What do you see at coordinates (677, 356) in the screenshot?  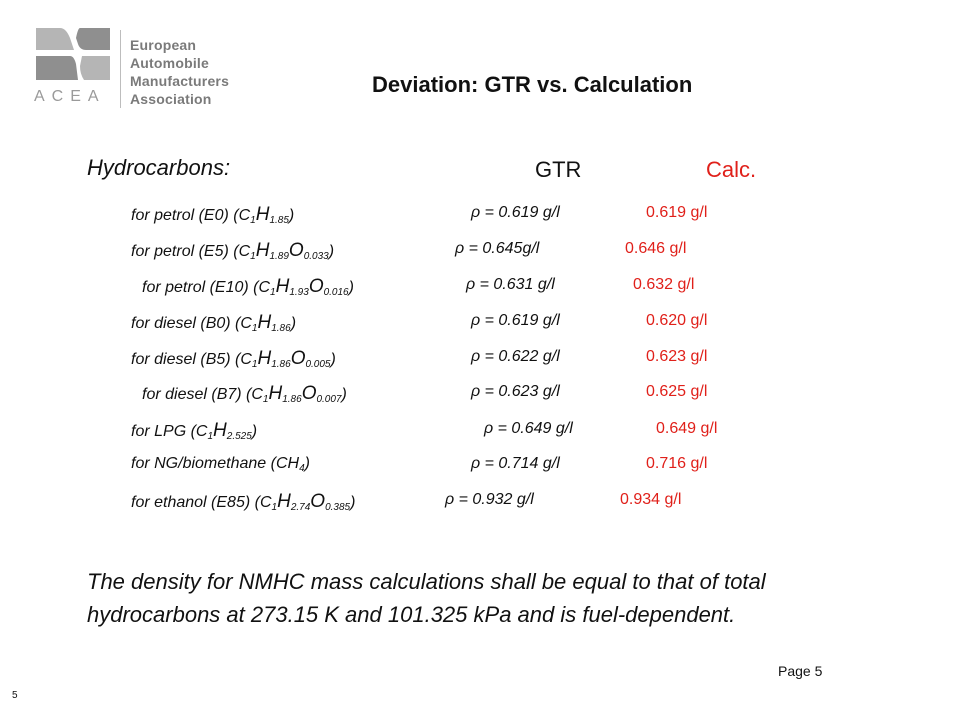 I see `calc-value: 0.623 g/l` at bounding box center [677, 356].